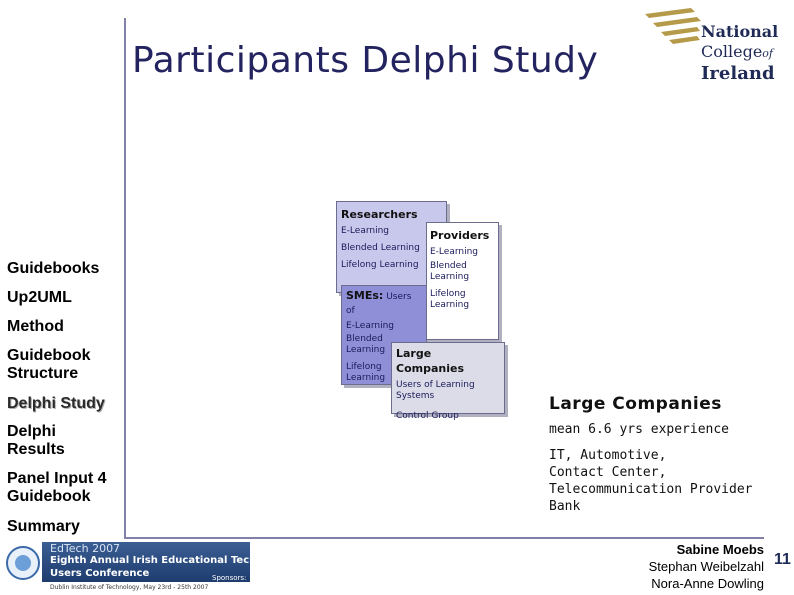 This screenshot has height=595, width=794. What do you see at coordinates (427, 416) in the screenshot?
I see `large-item: Control Group` at bounding box center [427, 416].